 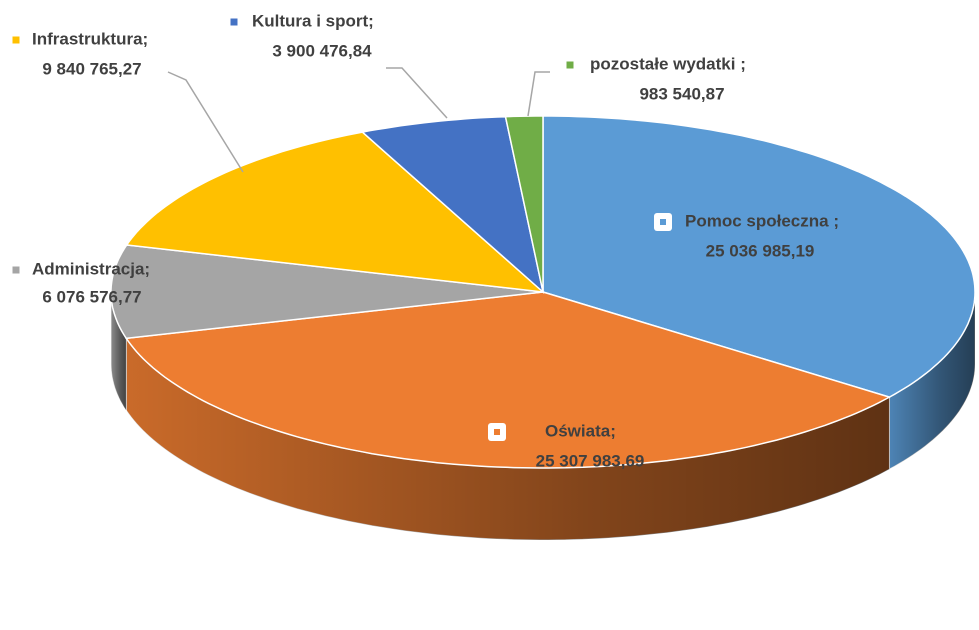 I want to click on category-label: Administracja;, so click(x=91, y=268).